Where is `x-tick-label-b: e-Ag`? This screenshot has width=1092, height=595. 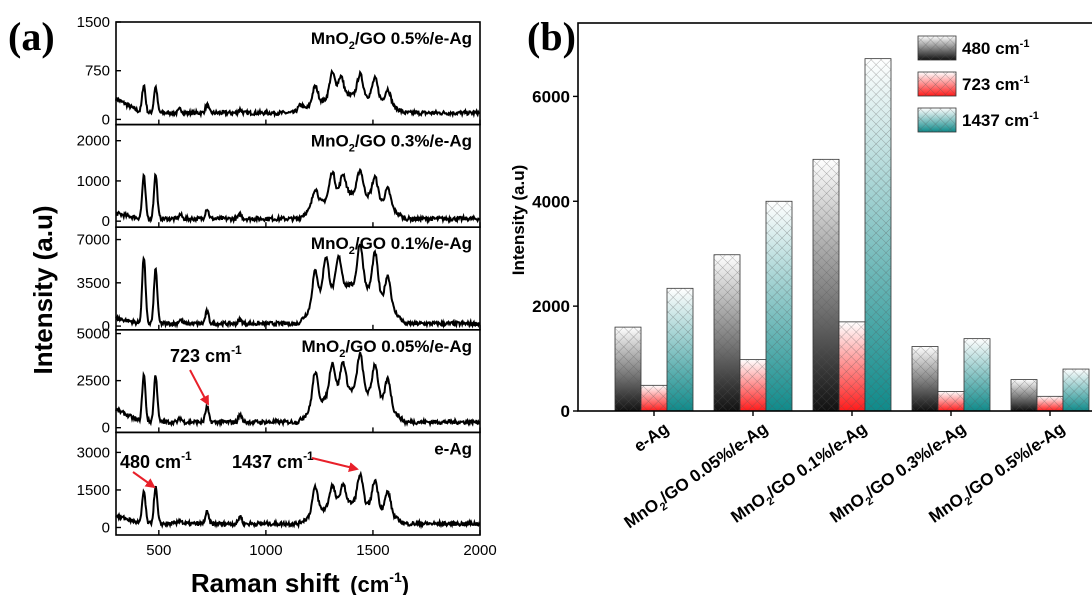 x-tick-label-b: e-Ag is located at coordinates (651, 437).